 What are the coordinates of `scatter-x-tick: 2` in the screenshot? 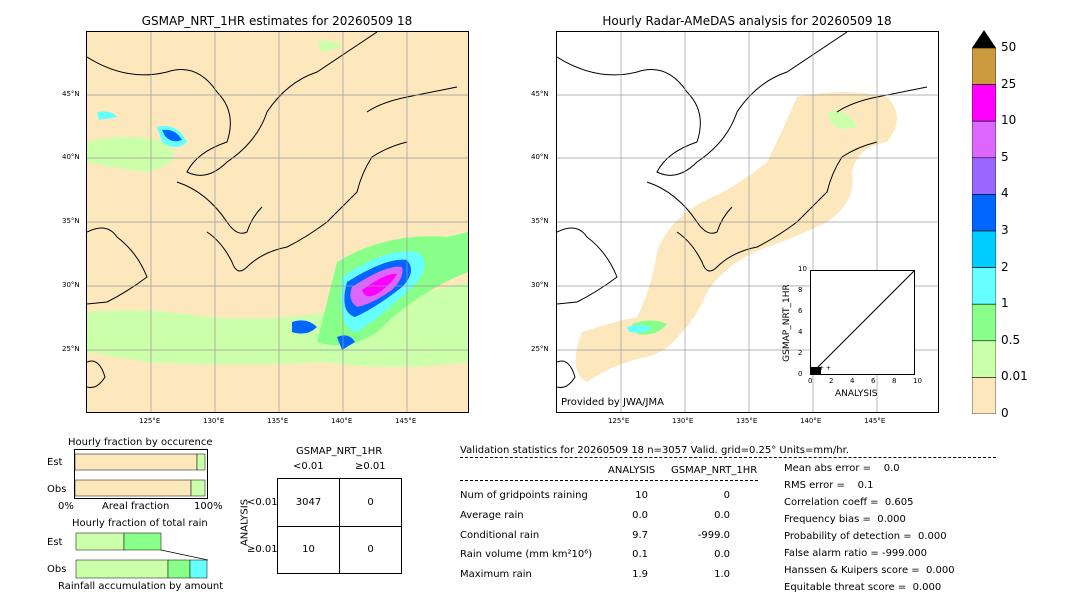 It's located at (831, 381).